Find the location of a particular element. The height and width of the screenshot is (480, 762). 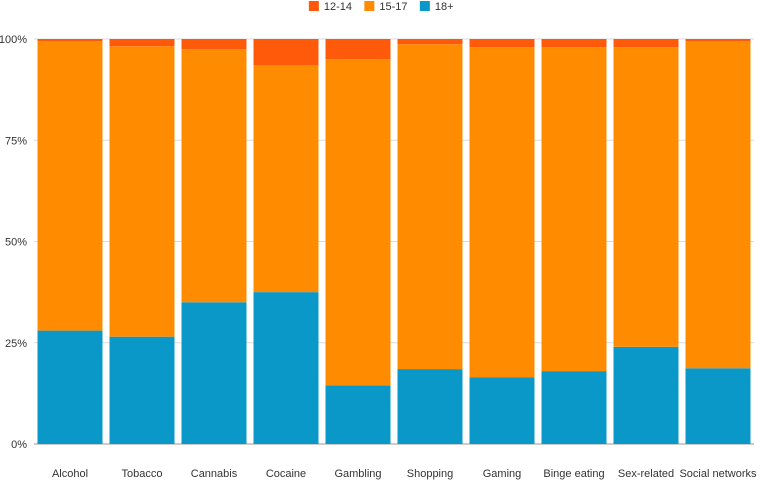

bar-group-cannabis is located at coordinates (214, 241).